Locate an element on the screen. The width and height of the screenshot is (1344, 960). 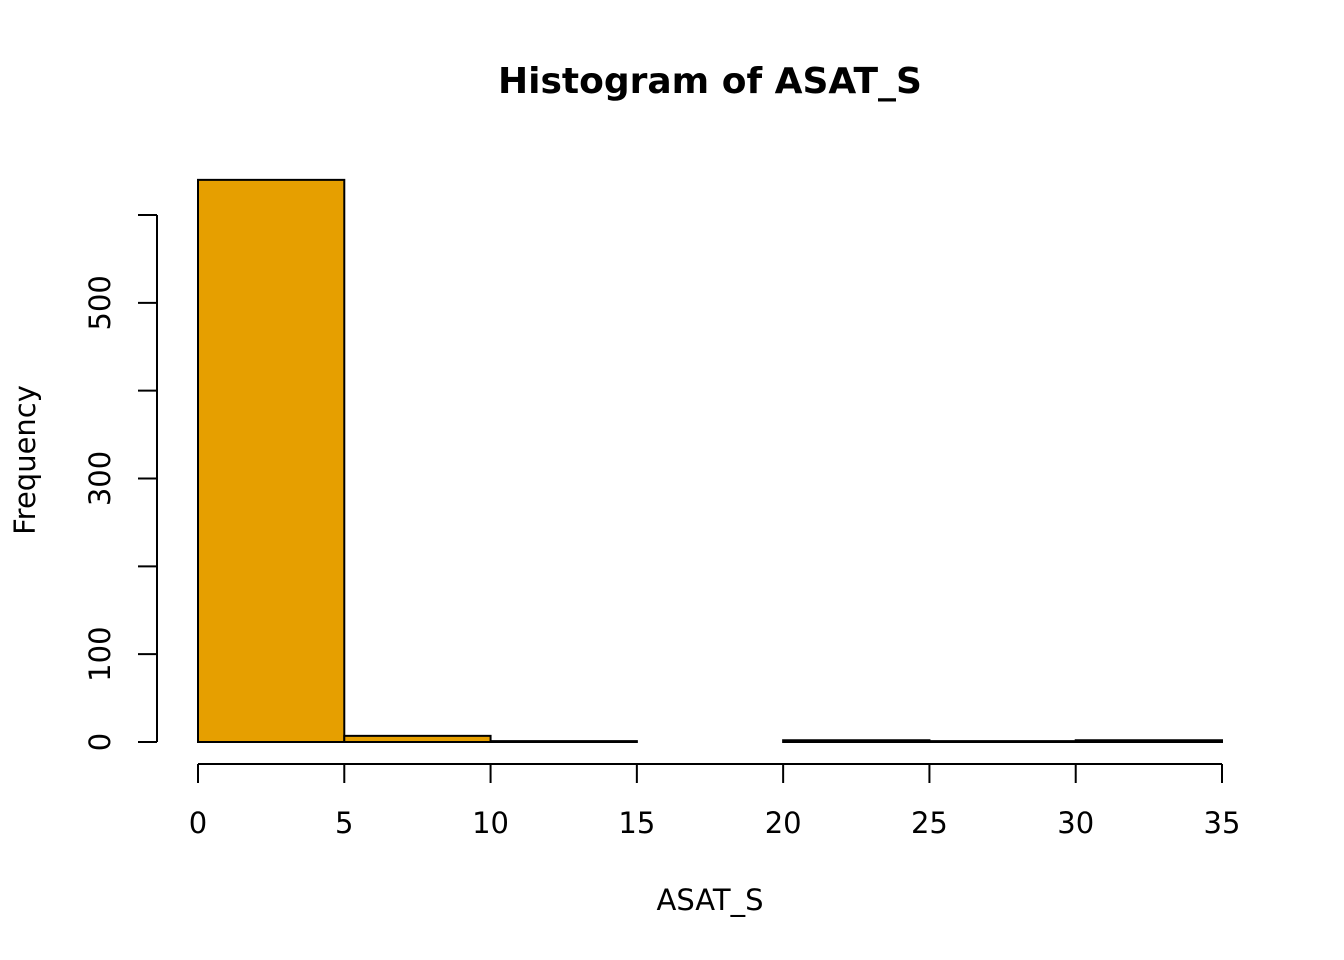
y-tick-label-500: 500 is located at coordinates (100, 302).